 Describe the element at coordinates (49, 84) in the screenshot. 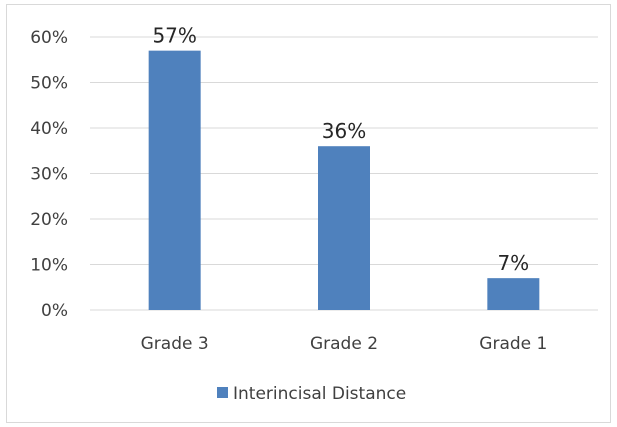

I see `y-tick-label: 50%` at that location.